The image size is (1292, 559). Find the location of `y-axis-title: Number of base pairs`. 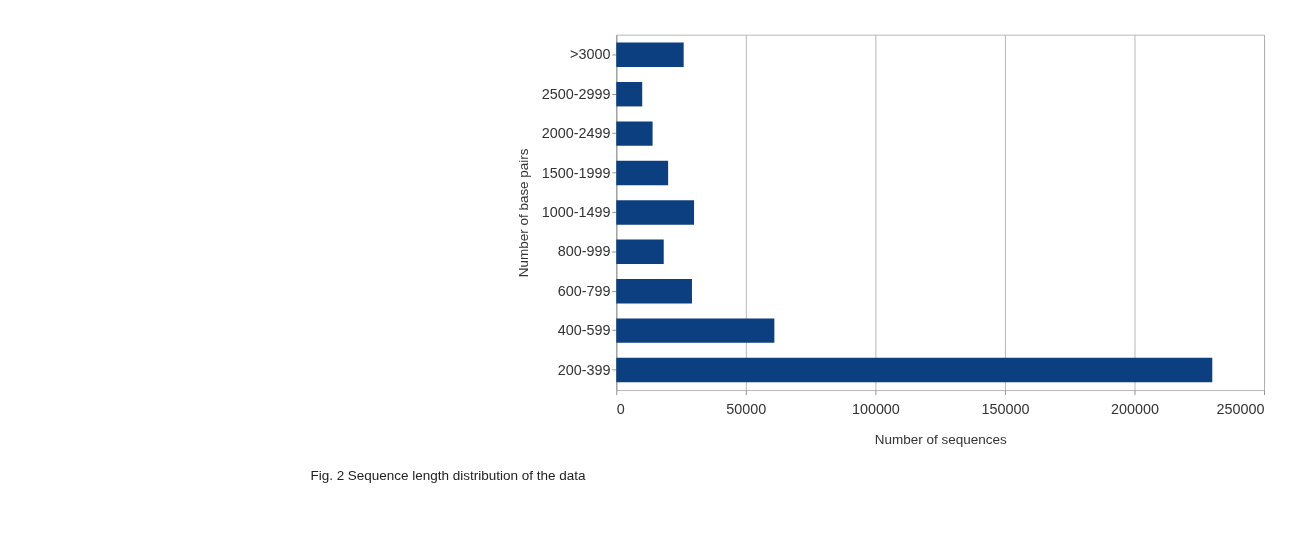

y-axis-title: Number of base pairs is located at coordinates (524, 213).